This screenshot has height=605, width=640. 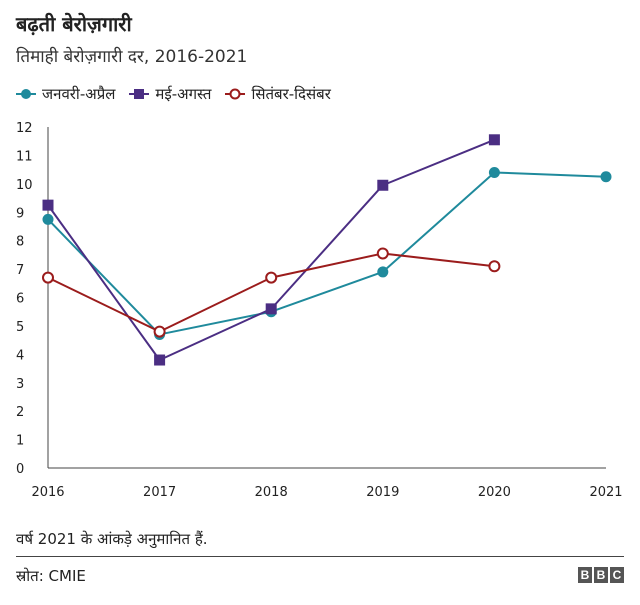 I want to click on legend-label-sep-dec: सितंबर-दिसंबर, so click(x=291, y=94).